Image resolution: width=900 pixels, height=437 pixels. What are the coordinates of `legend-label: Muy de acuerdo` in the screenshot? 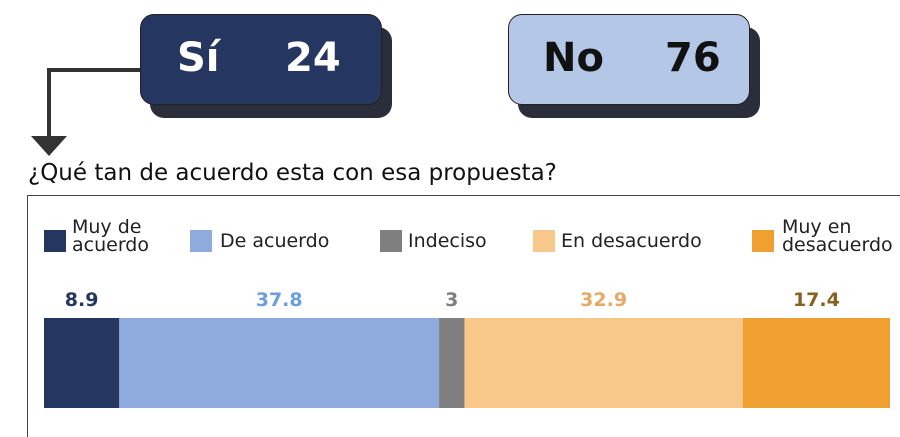 It's located at (110, 236).